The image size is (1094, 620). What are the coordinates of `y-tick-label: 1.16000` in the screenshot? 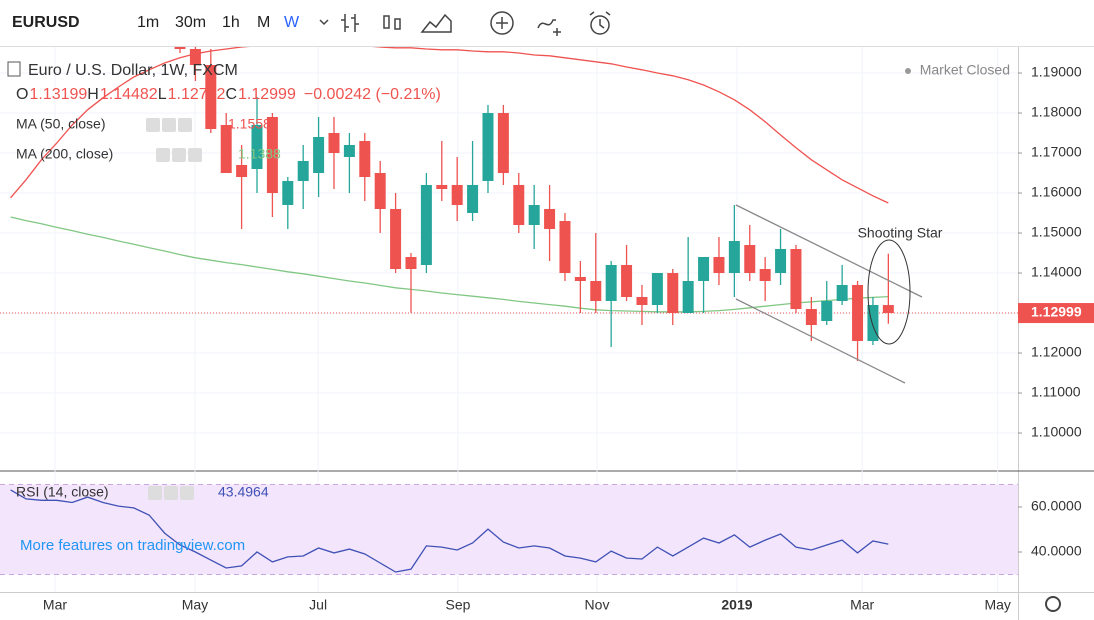 It's located at (1056, 192).